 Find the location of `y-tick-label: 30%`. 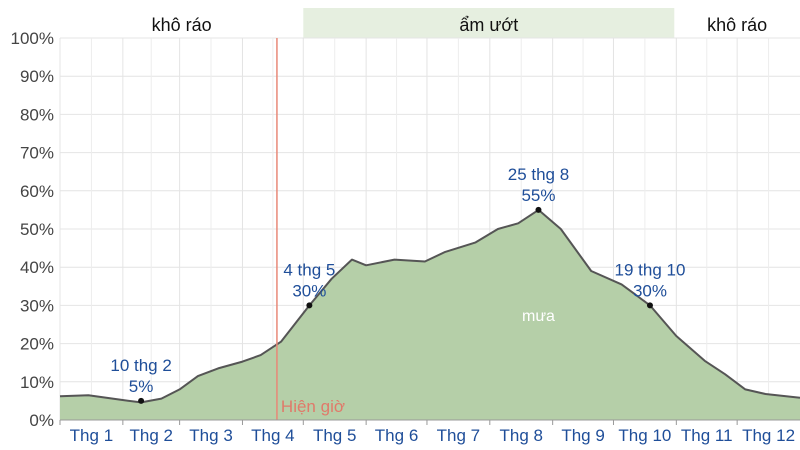

y-tick-label: 30% is located at coordinates (37, 305).